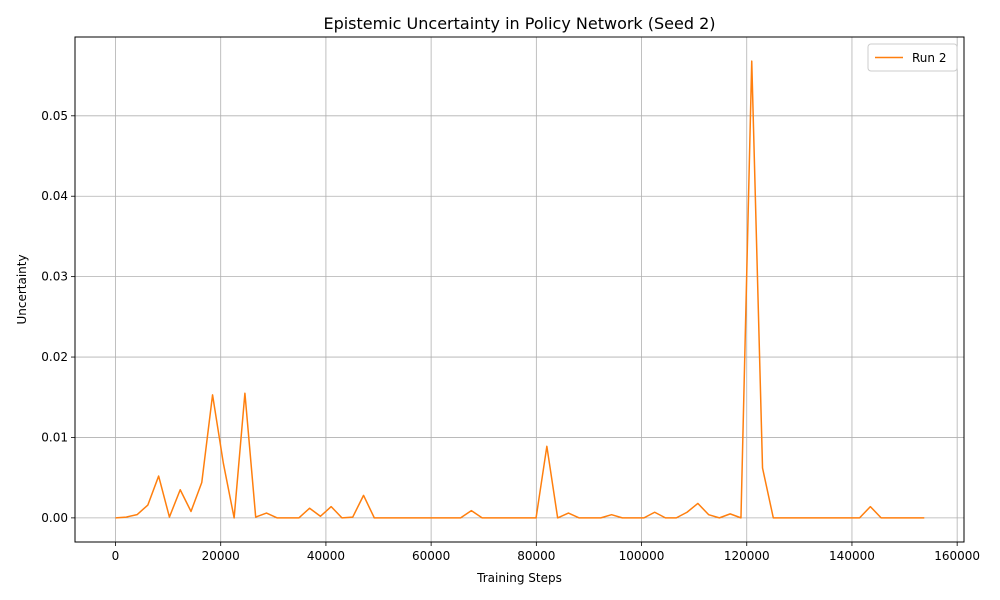  What do you see at coordinates (54, 357) in the screenshot?
I see `y-tick-label: 0.02` at bounding box center [54, 357].